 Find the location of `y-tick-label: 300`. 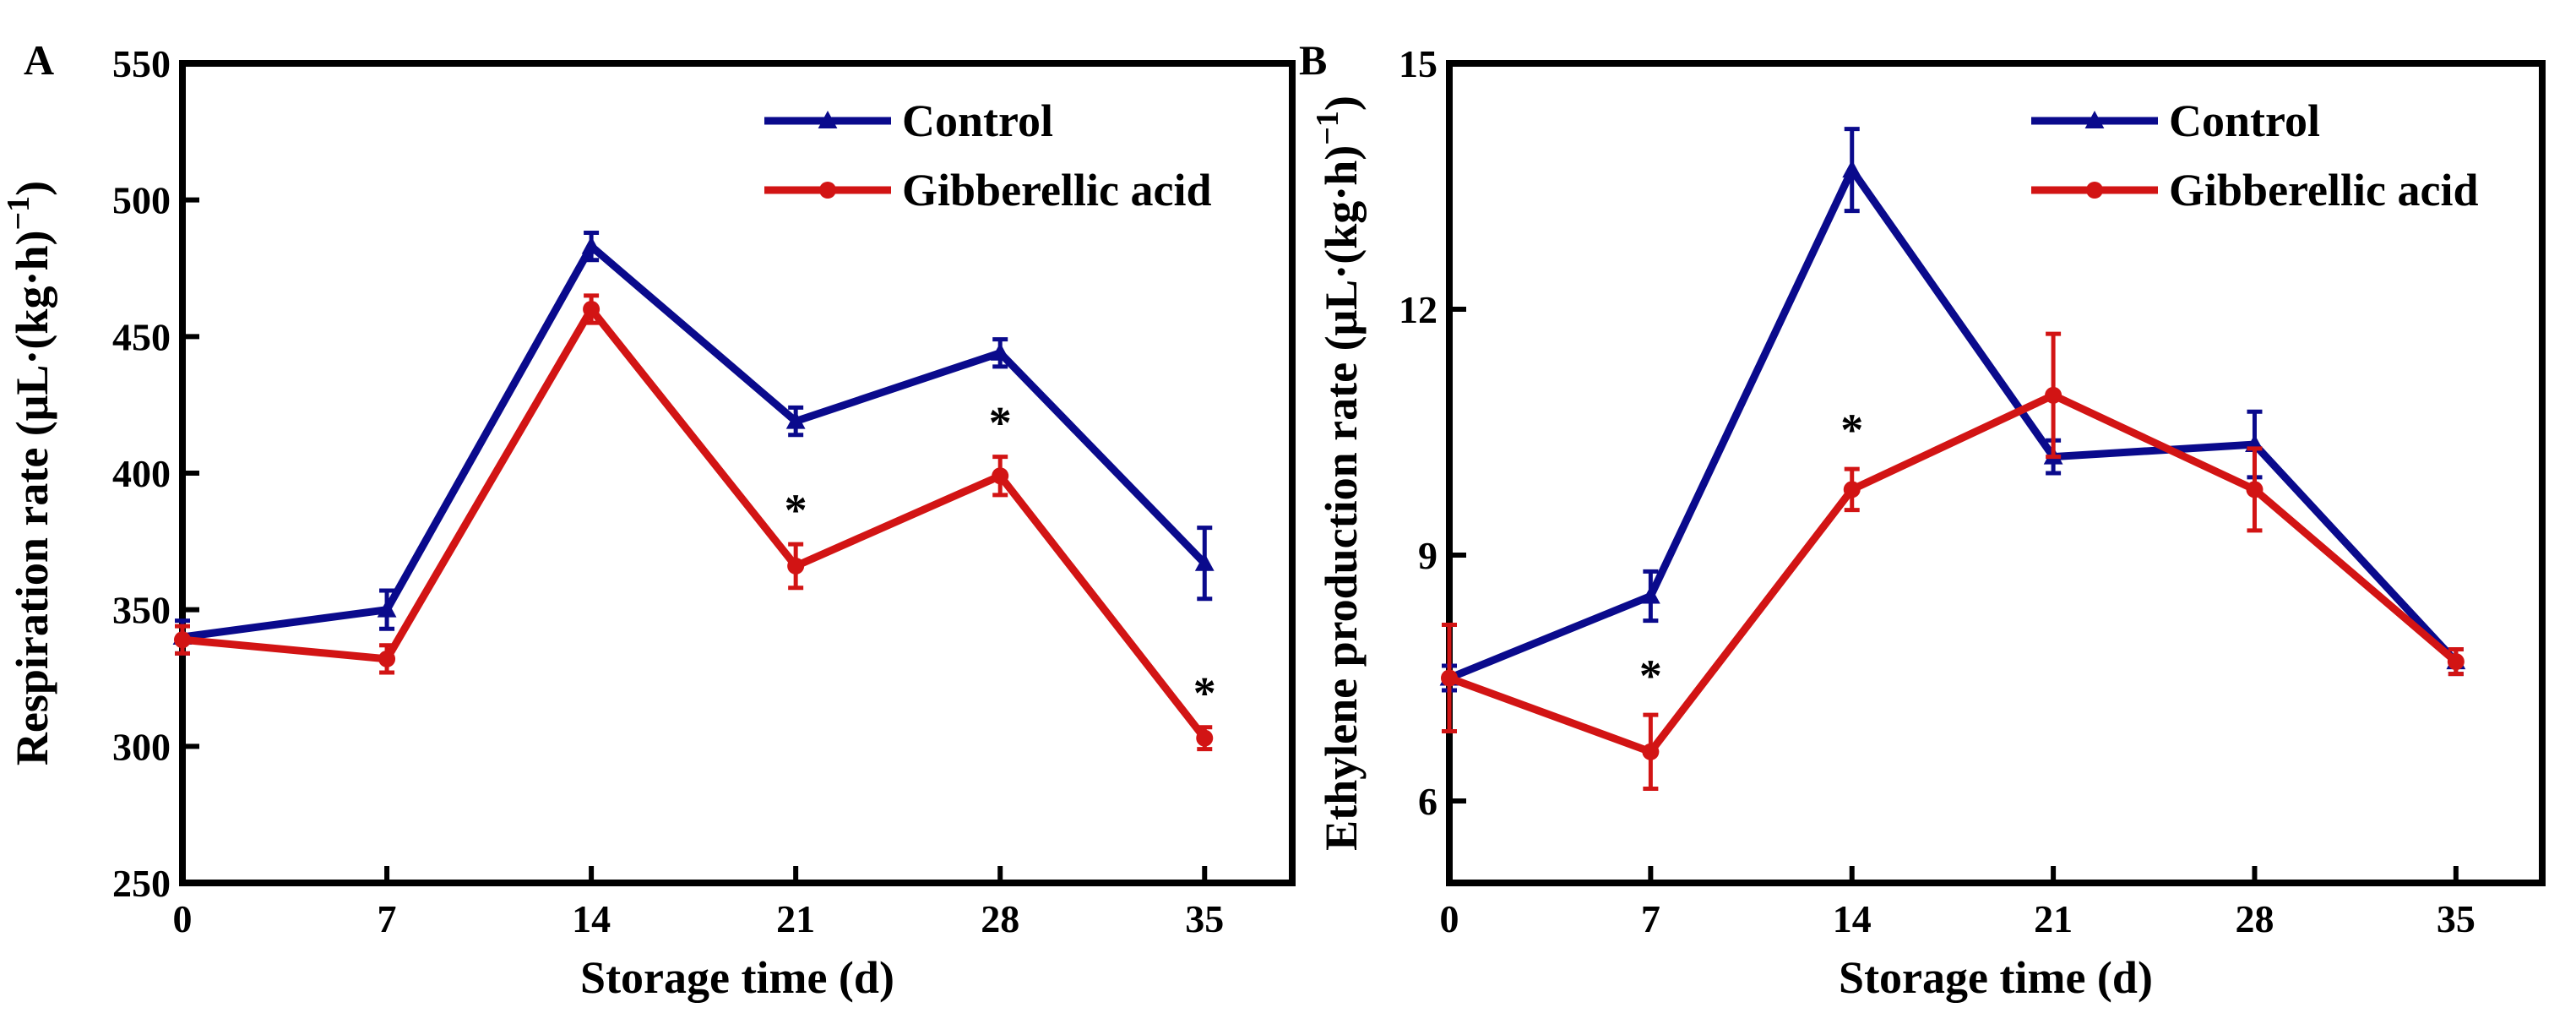

y-tick-label: 300 is located at coordinates (141, 746).